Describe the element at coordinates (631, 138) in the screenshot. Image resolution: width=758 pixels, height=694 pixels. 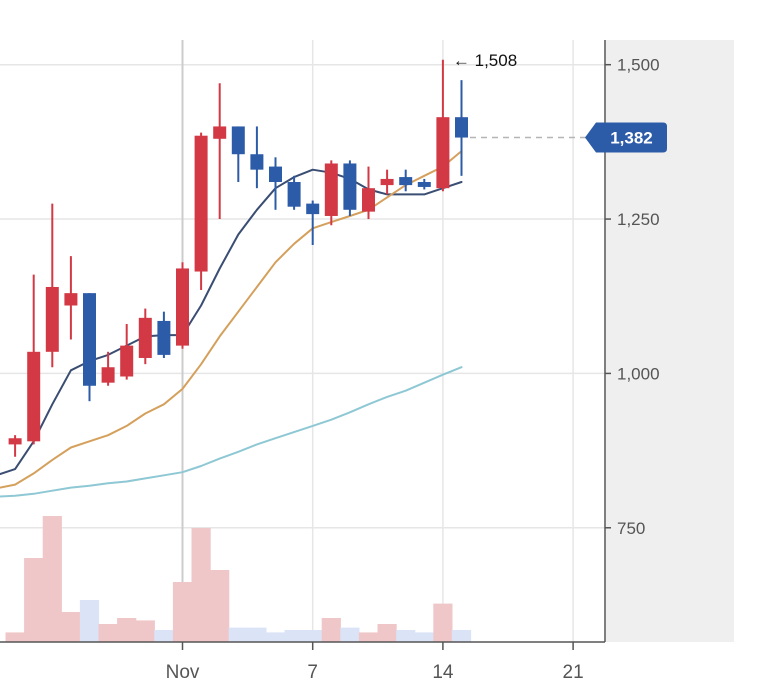
I see `last-price-label: 1,382` at that location.